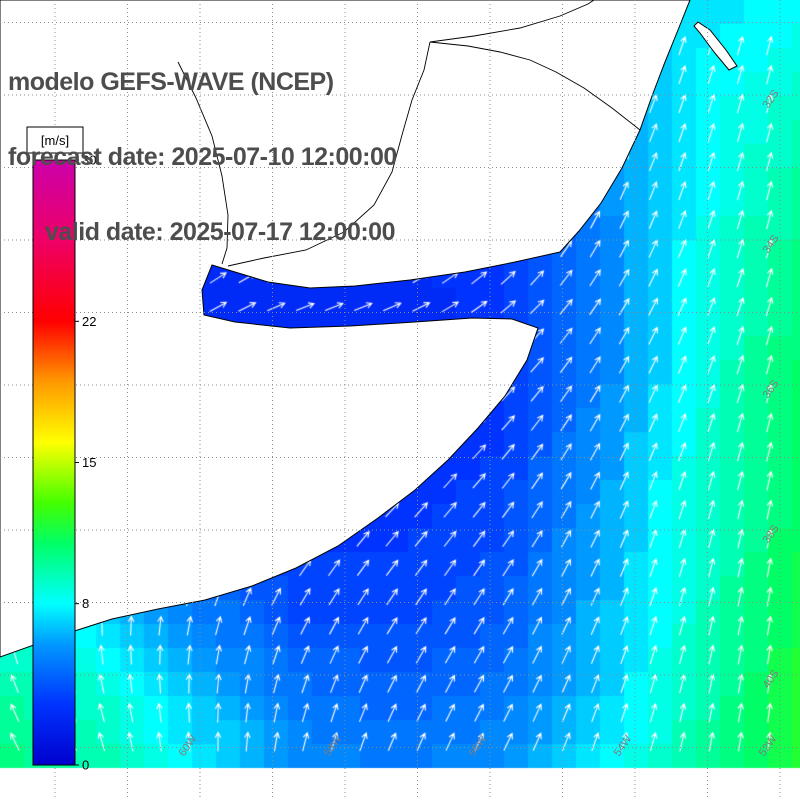 The width and height of the screenshot is (800, 800). I want to click on colorbar-unit-box, so click(55, 140).